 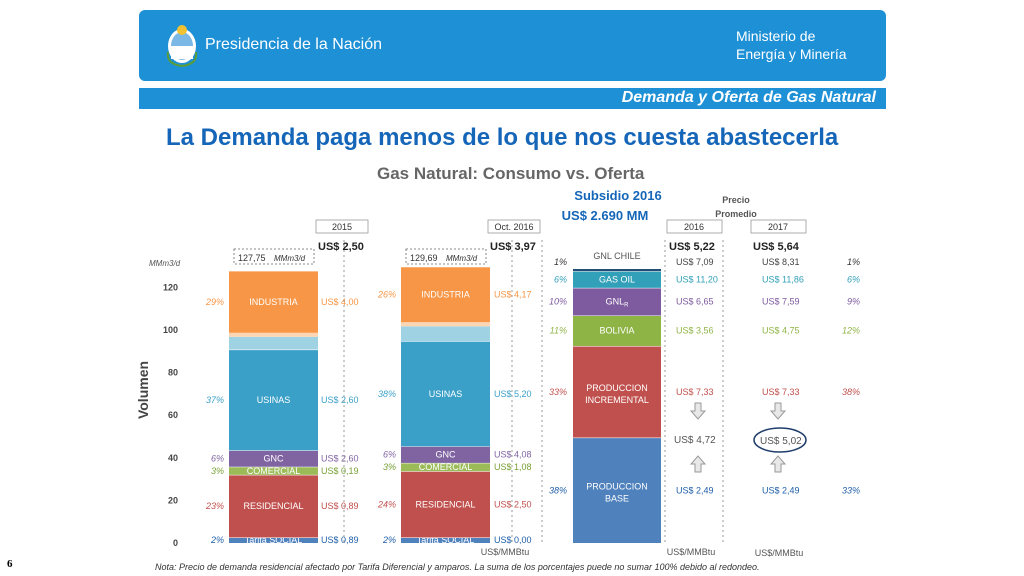 I want to click on supply-segment-gas-oil, so click(x=617, y=279).